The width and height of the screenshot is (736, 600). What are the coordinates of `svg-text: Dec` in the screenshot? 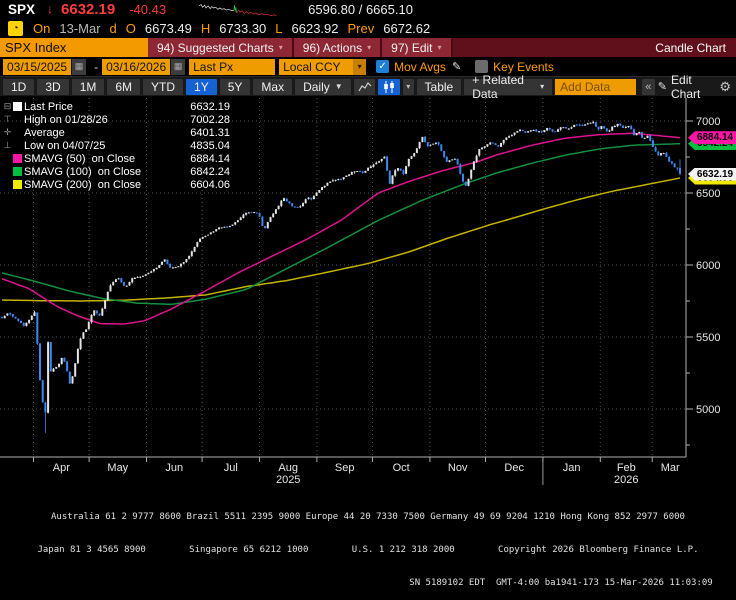 It's located at (514, 468).